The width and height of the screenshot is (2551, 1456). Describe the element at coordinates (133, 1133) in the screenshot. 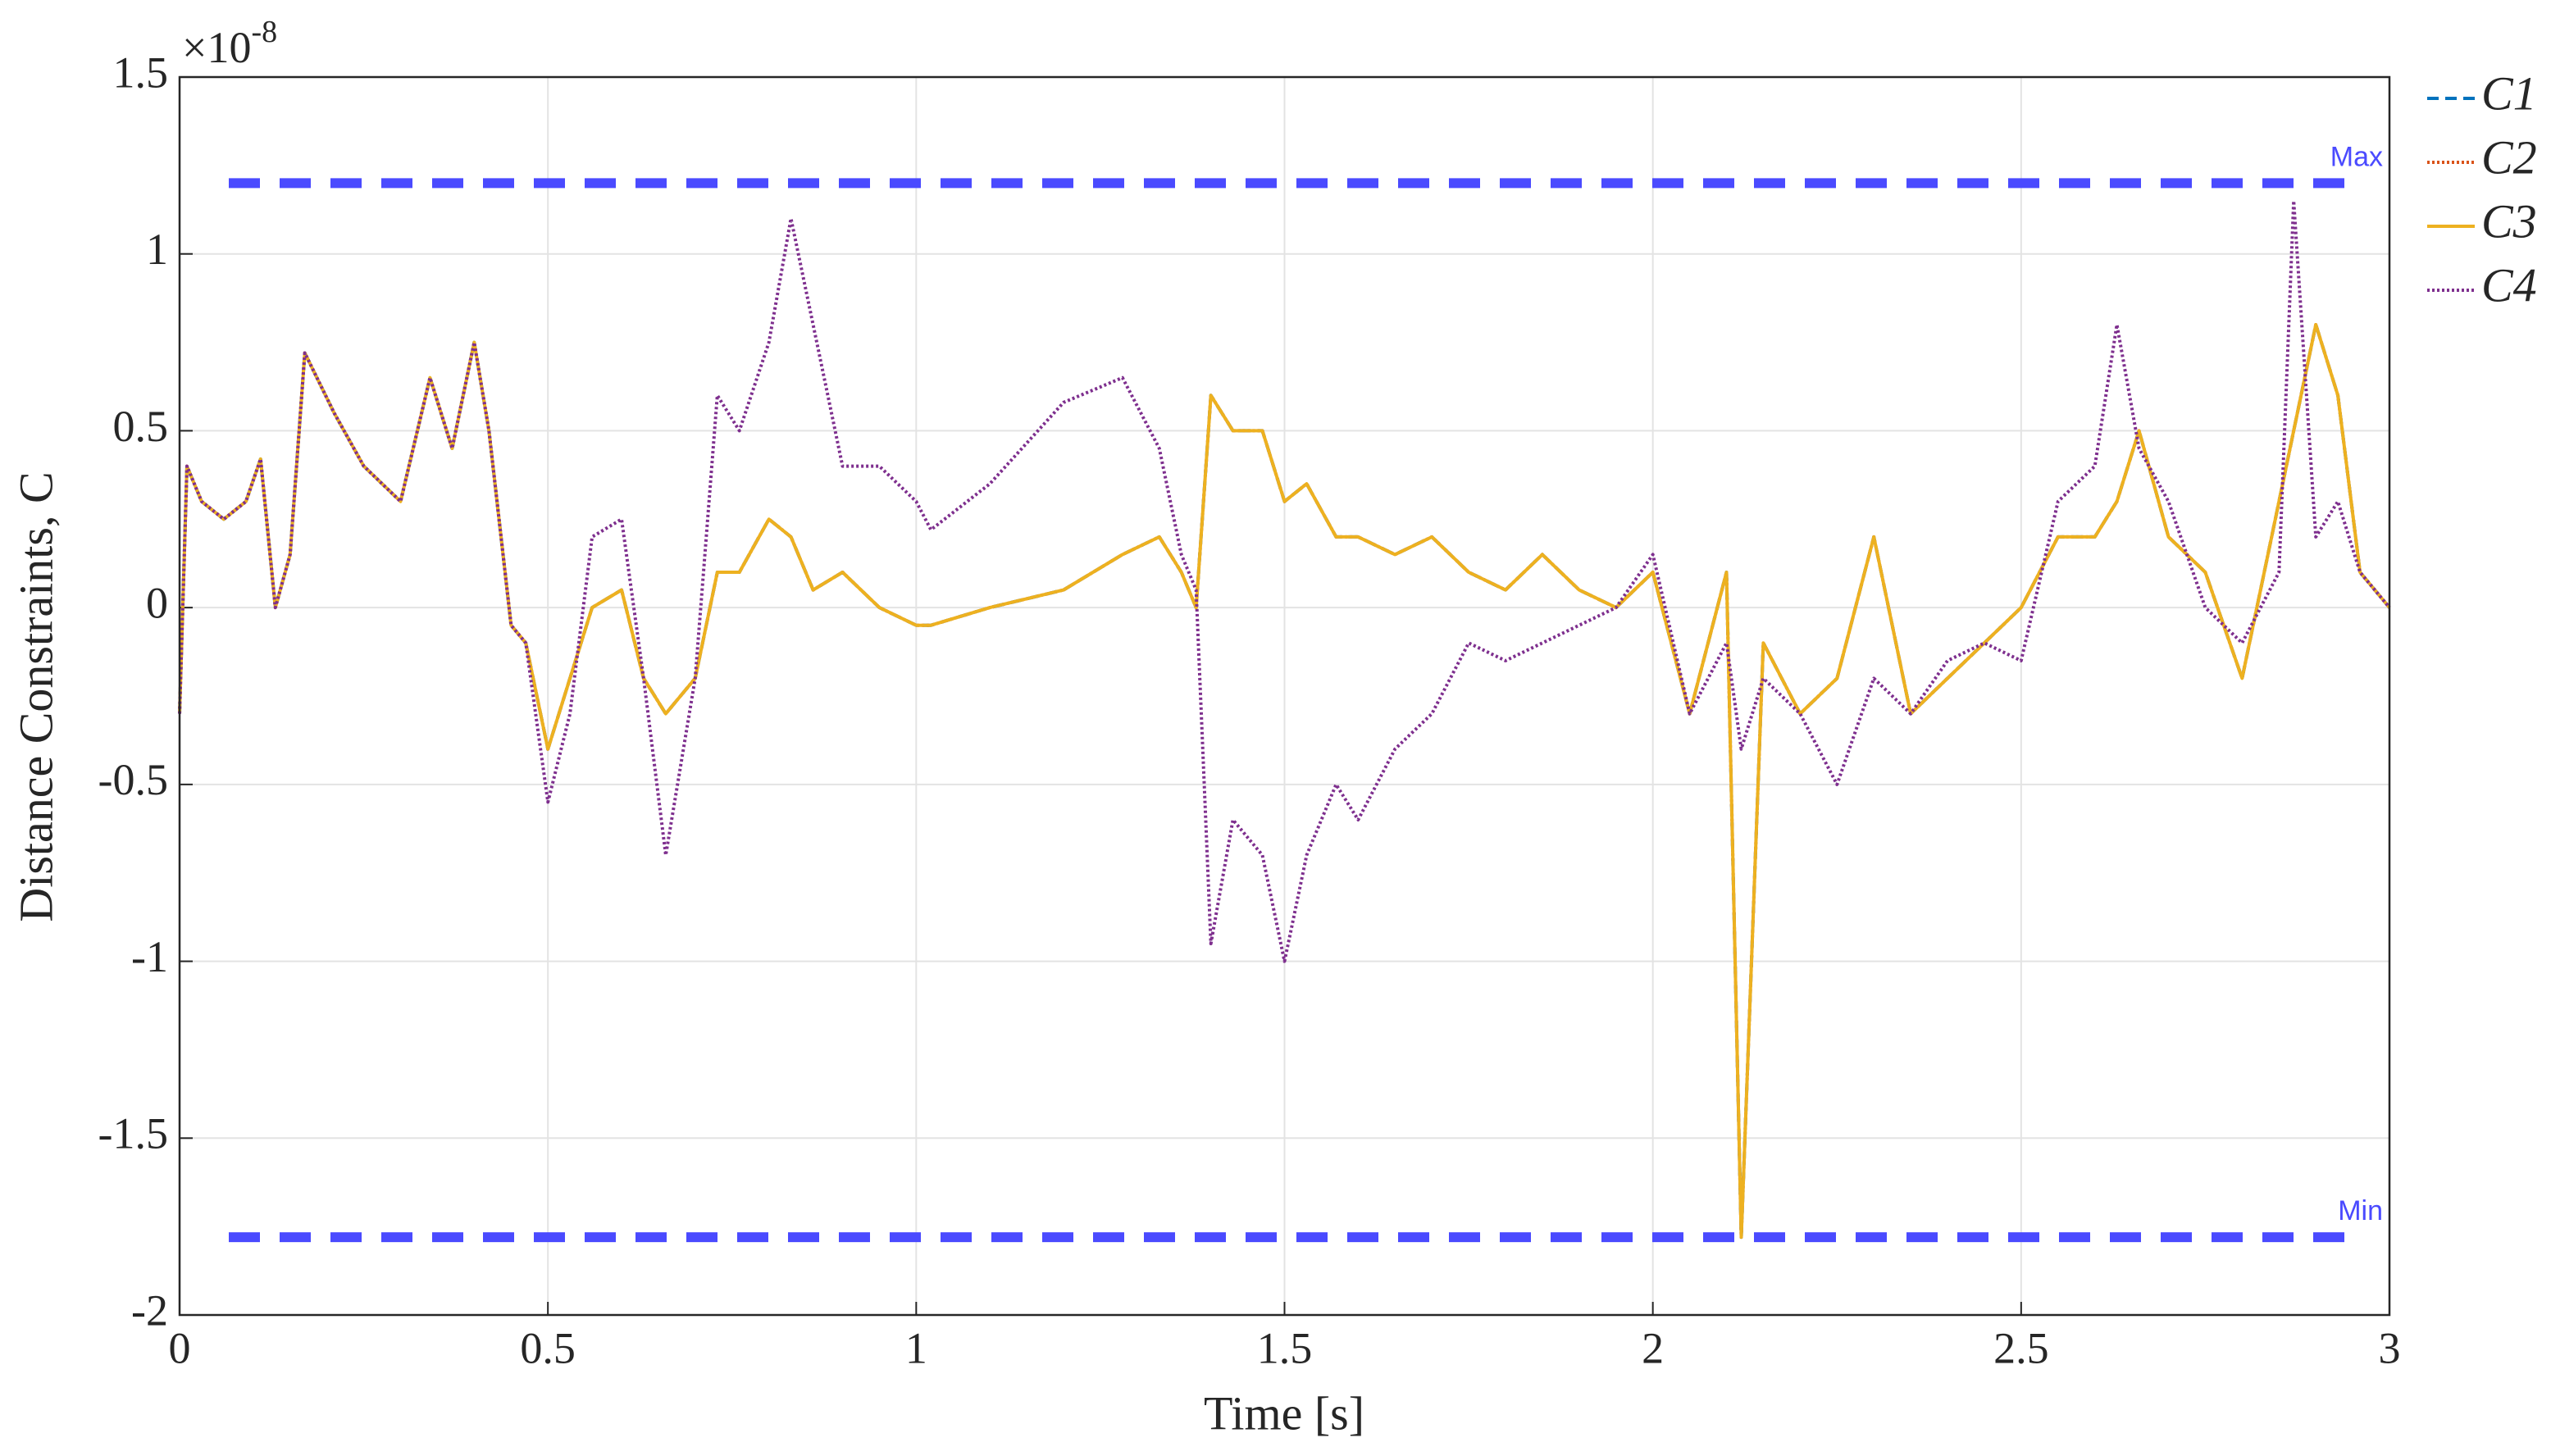

I see `y-tick-label: -1.5` at that location.